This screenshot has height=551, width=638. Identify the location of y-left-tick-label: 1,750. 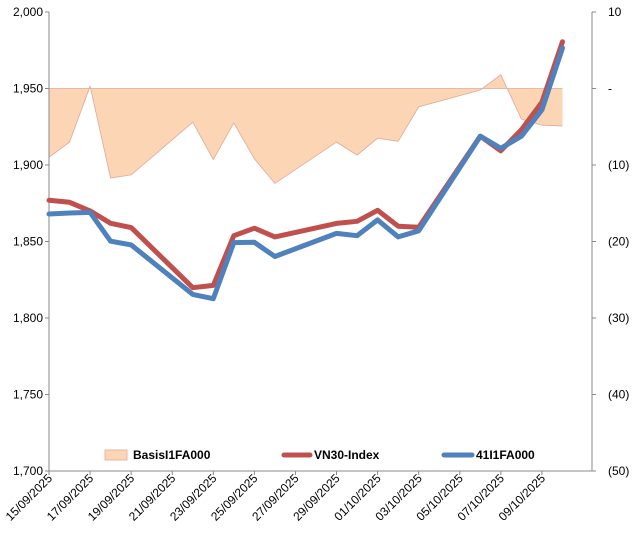
(28, 395).